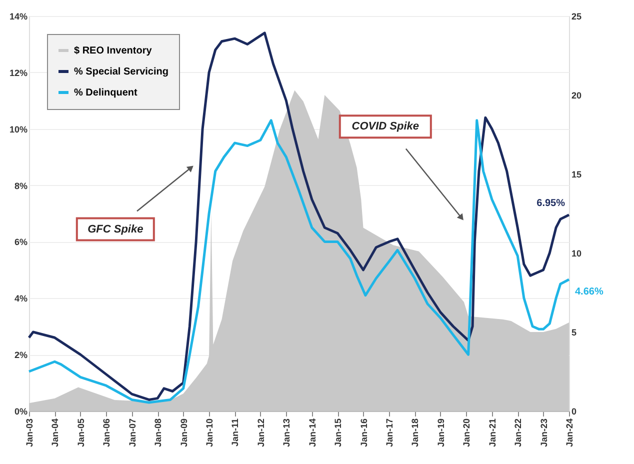  I want to click on x-tick-label: Jan-22, so click(518, 433).